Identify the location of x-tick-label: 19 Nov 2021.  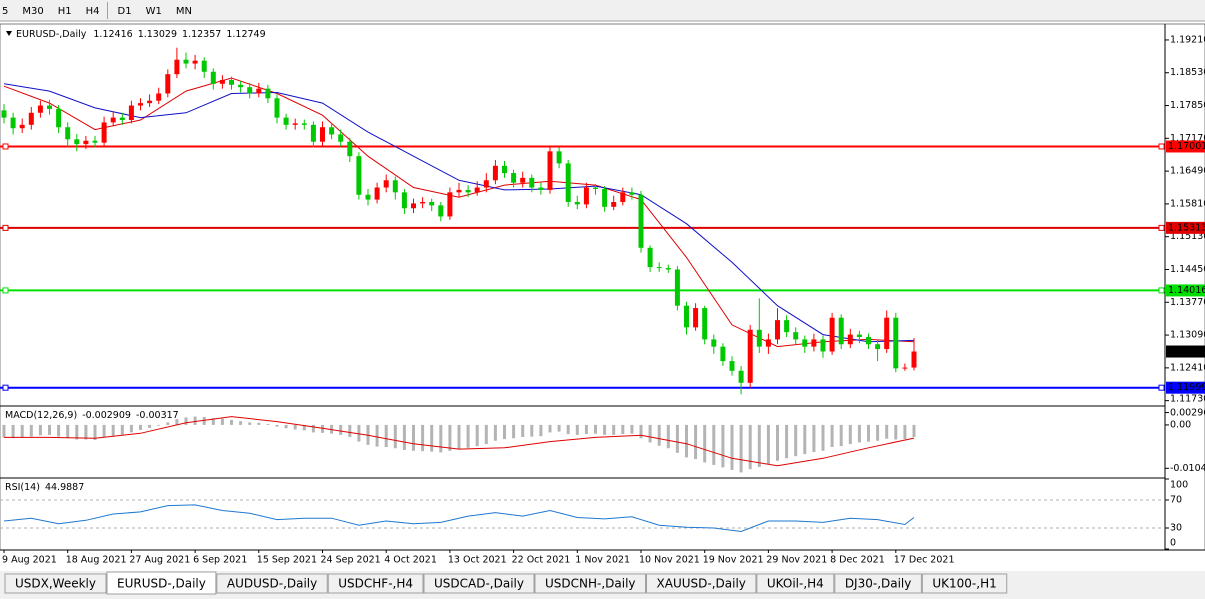
(733, 560).